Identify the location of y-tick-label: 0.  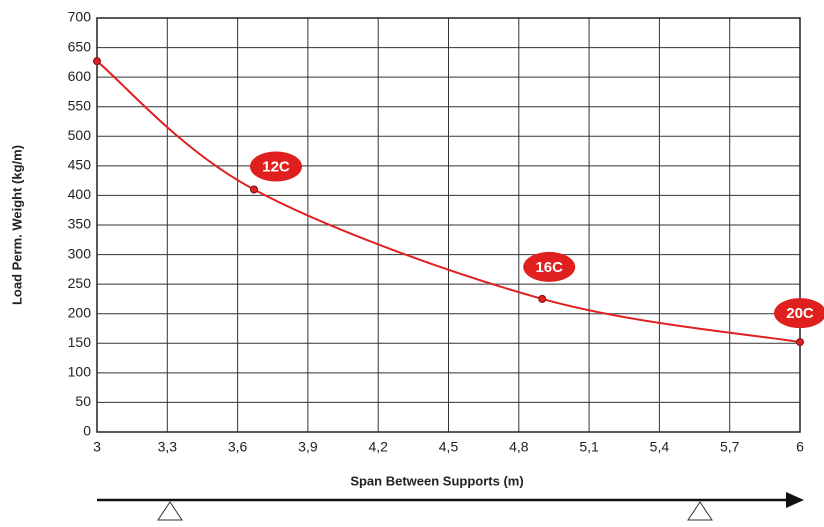
(87, 431).